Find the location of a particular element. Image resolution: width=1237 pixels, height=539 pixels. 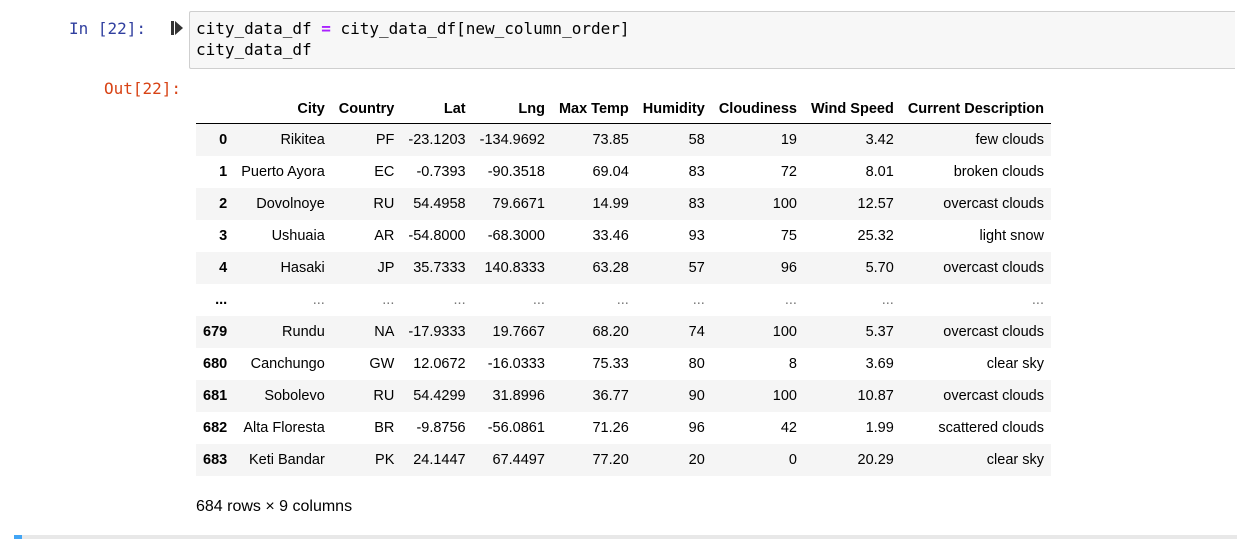

table-cell: 1.99 is located at coordinates (879, 428).